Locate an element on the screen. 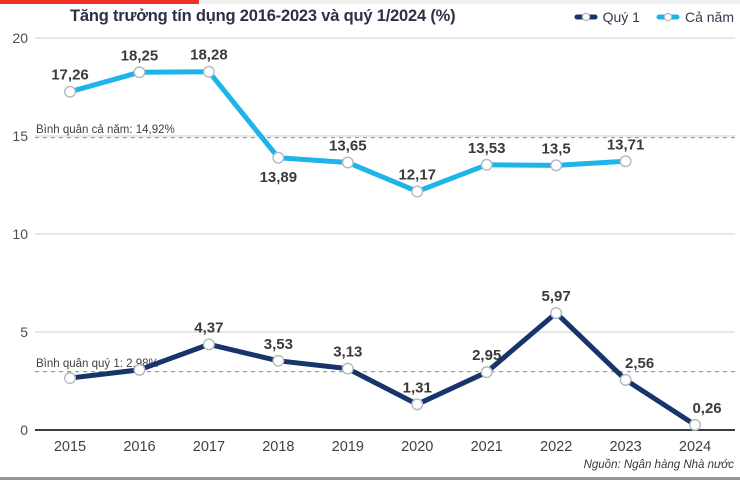 The image size is (740, 488). x-tick-label: 2024 is located at coordinates (695, 447).